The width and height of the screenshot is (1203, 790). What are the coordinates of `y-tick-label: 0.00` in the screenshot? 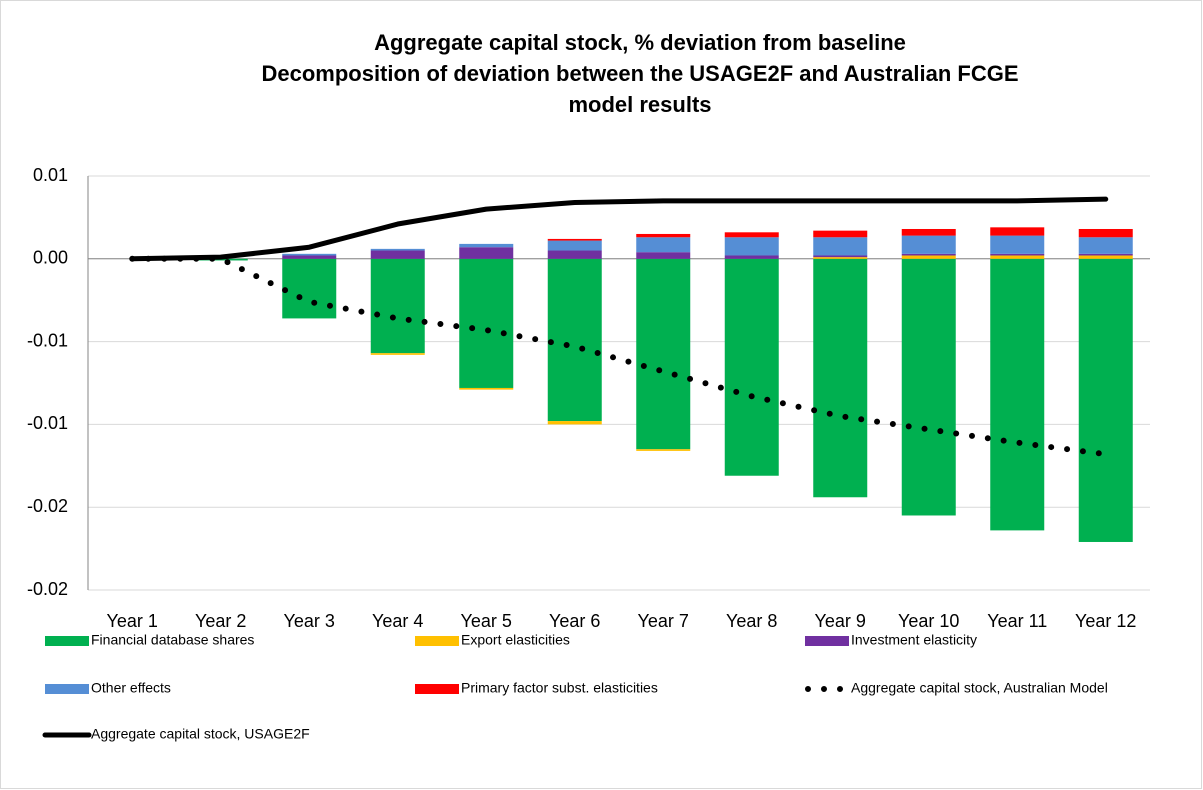 It's located at (50, 258).